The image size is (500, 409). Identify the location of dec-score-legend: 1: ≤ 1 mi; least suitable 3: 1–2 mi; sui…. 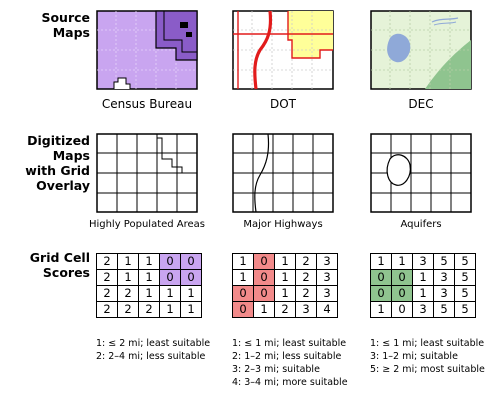
(427, 356).